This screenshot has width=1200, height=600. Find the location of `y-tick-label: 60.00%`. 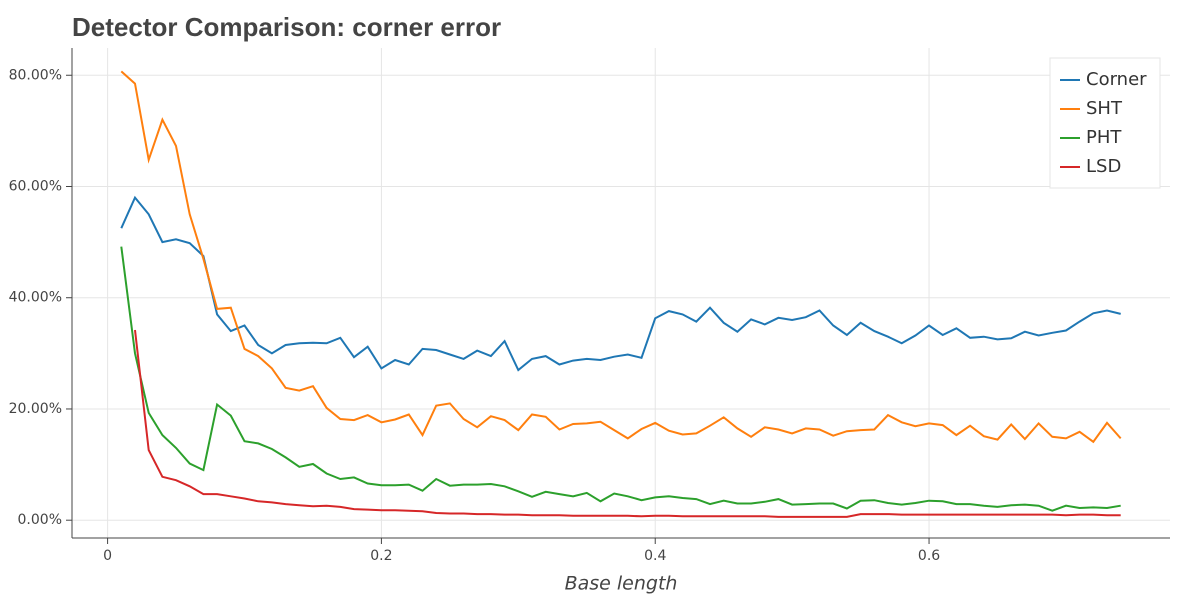

y-tick-label: 60.00% is located at coordinates (35, 186).